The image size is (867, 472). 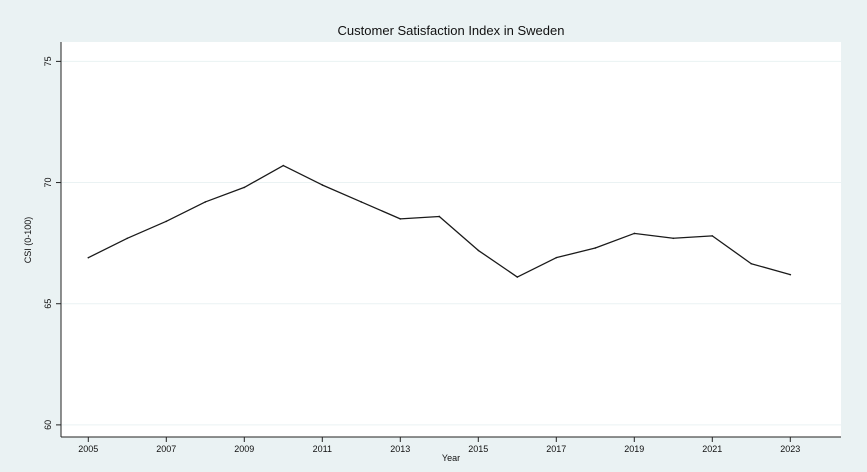 What do you see at coordinates (244, 449) in the screenshot?
I see `x-tick-label: 2009` at bounding box center [244, 449].